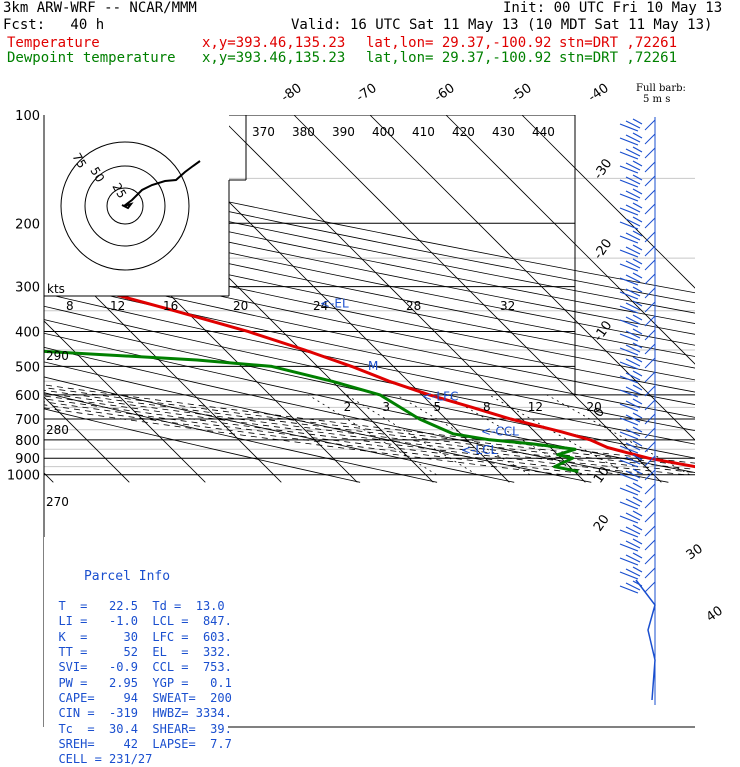 This screenshot has height=767, width=740. Describe the element at coordinates (56, 289) in the screenshot. I see `hodograph-speed-label: kts` at that location.